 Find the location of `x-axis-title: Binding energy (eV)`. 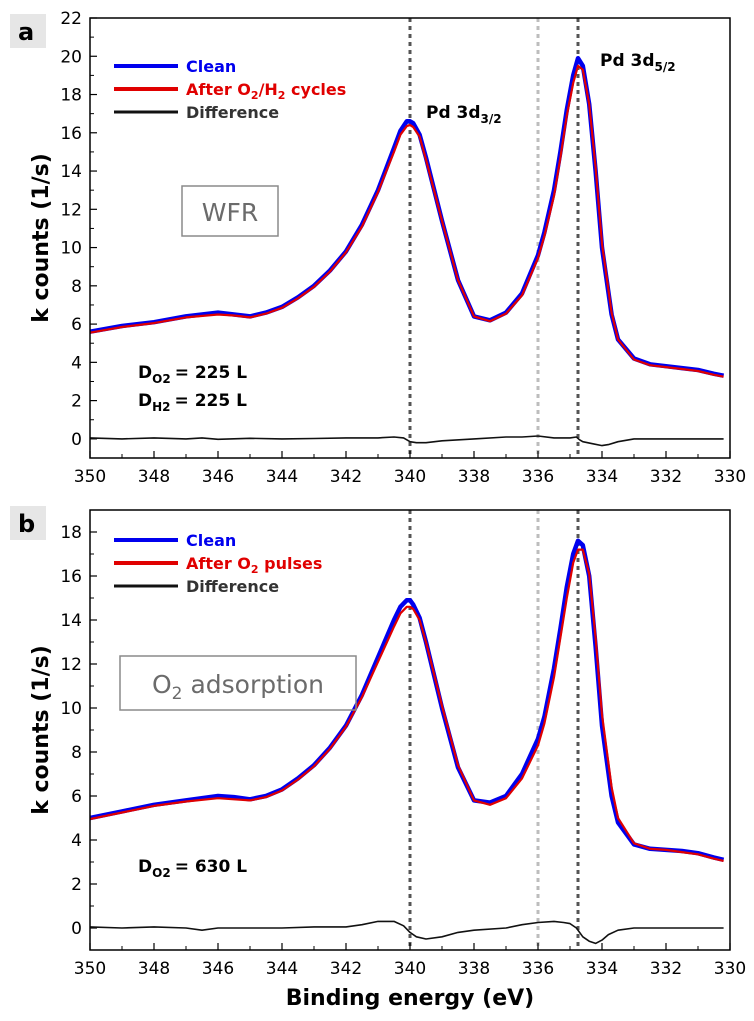

x-axis-title: Binding energy (eV) is located at coordinates (410, 998).